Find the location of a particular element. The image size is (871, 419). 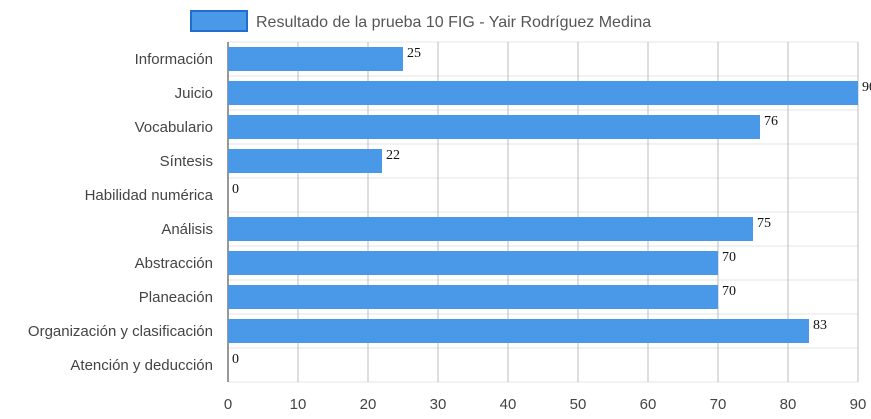

x-tick-label: 70 is located at coordinates (718, 404).